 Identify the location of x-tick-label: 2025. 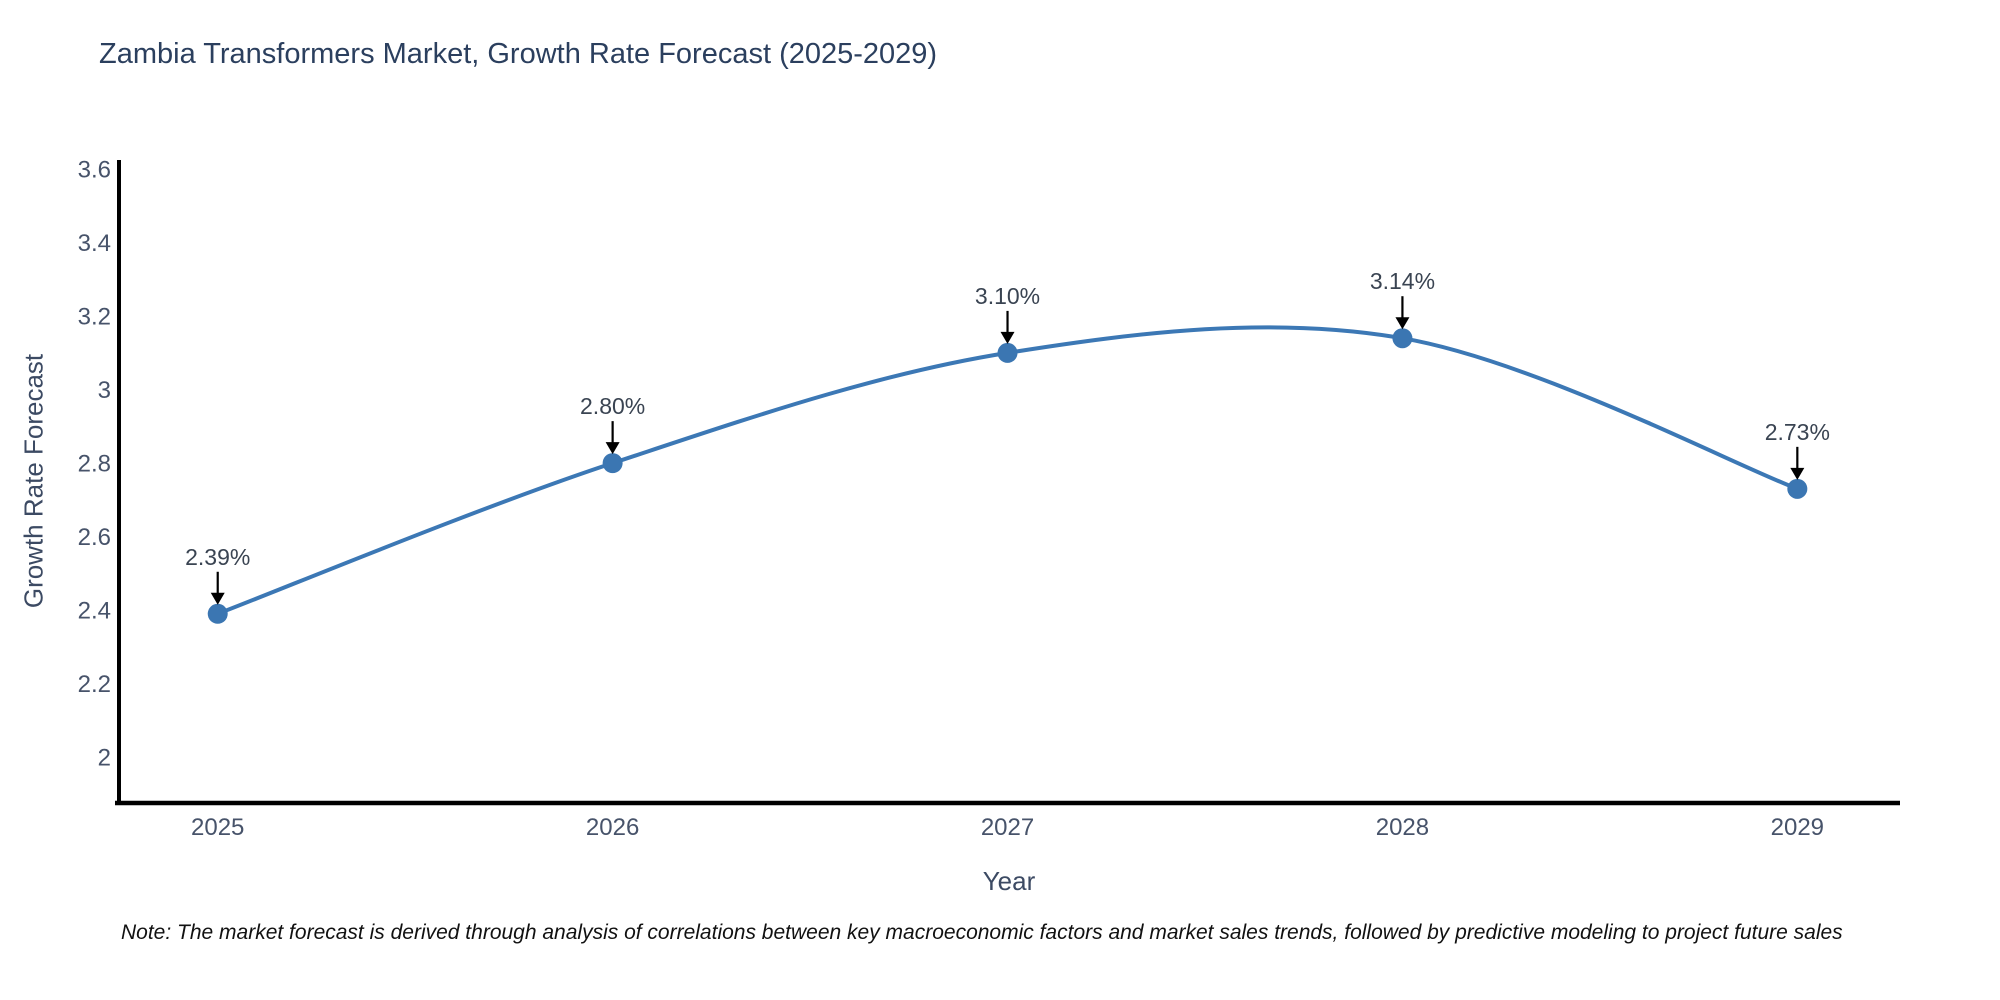
(217, 827).